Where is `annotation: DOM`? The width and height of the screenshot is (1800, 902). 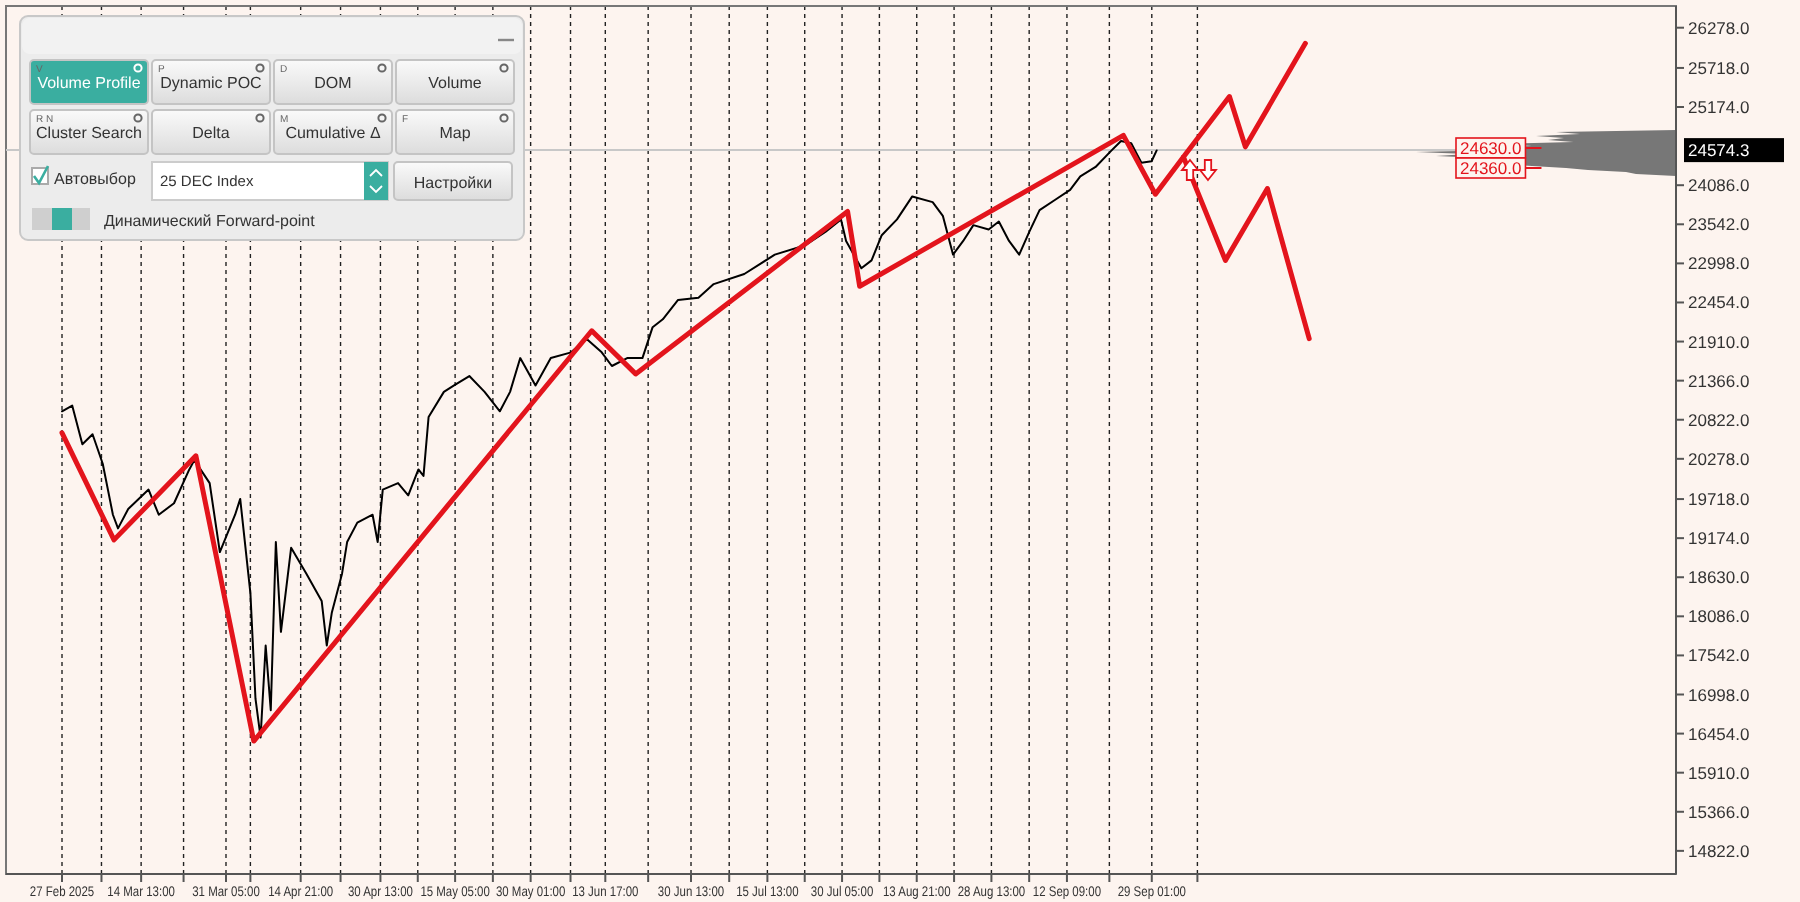
annotation: DOM is located at coordinates (333, 83).